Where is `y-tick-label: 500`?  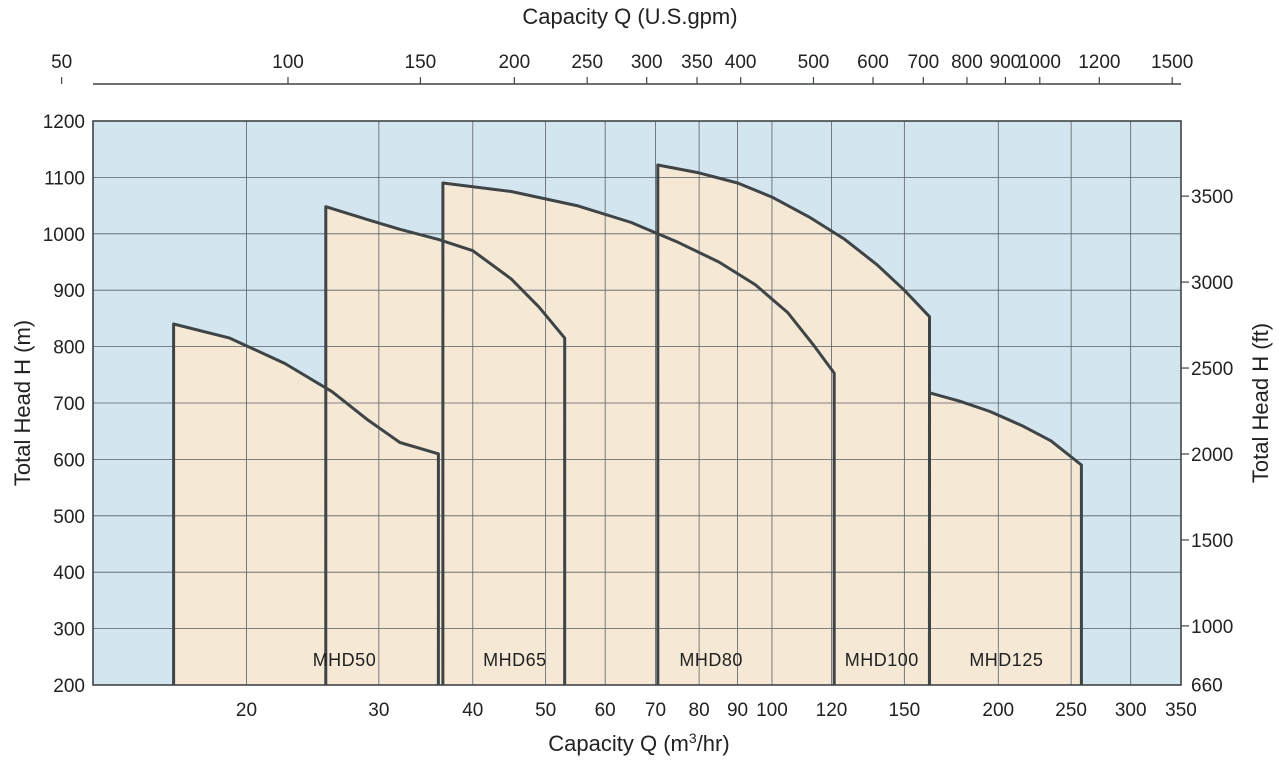
y-tick-label: 500 is located at coordinates (69, 517).